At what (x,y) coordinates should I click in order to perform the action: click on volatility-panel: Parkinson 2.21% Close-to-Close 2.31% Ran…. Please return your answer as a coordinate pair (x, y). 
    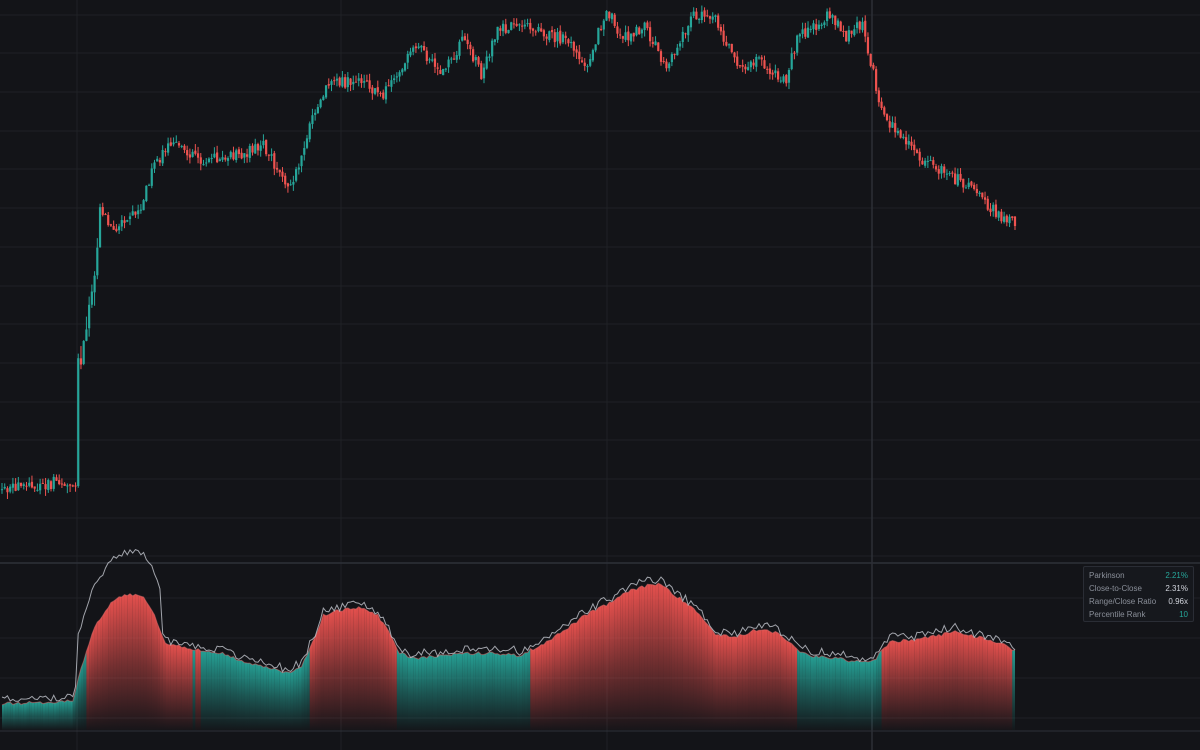
    Looking at the image, I should click on (1138, 594).